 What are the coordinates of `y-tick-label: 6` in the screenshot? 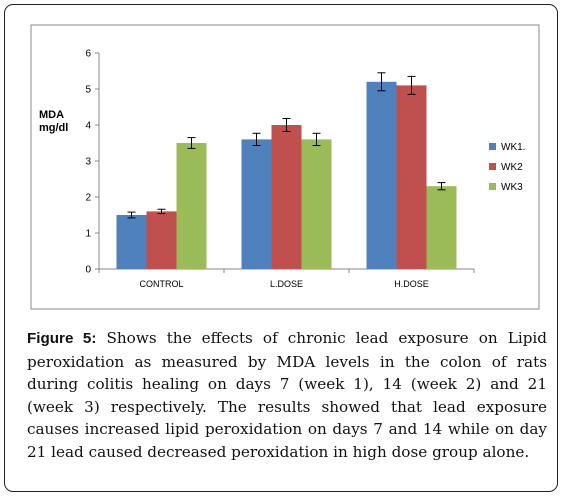 It's located at (88, 54).